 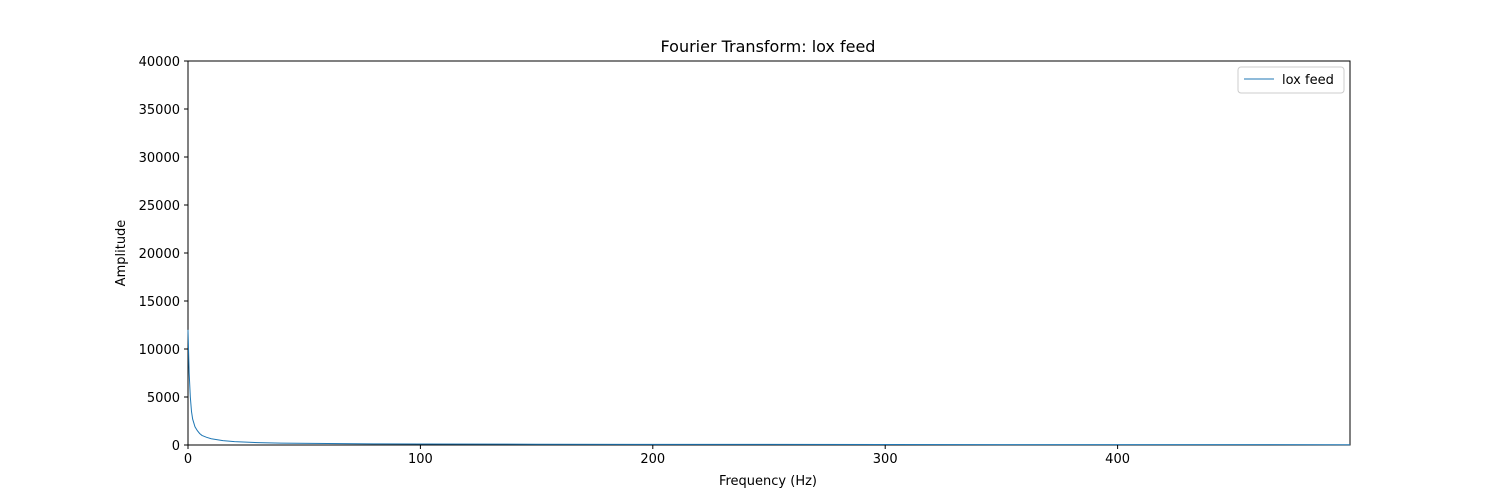 What do you see at coordinates (652, 459) in the screenshot?
I see `x-tick-label: 200` at bounding box center [652, 459].